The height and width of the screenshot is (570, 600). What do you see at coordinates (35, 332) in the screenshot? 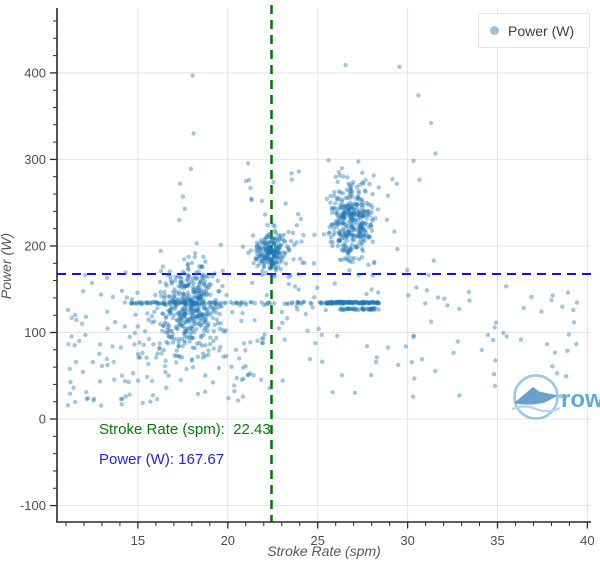
I see `svg-text: 100` at bounding box center [35, 332].